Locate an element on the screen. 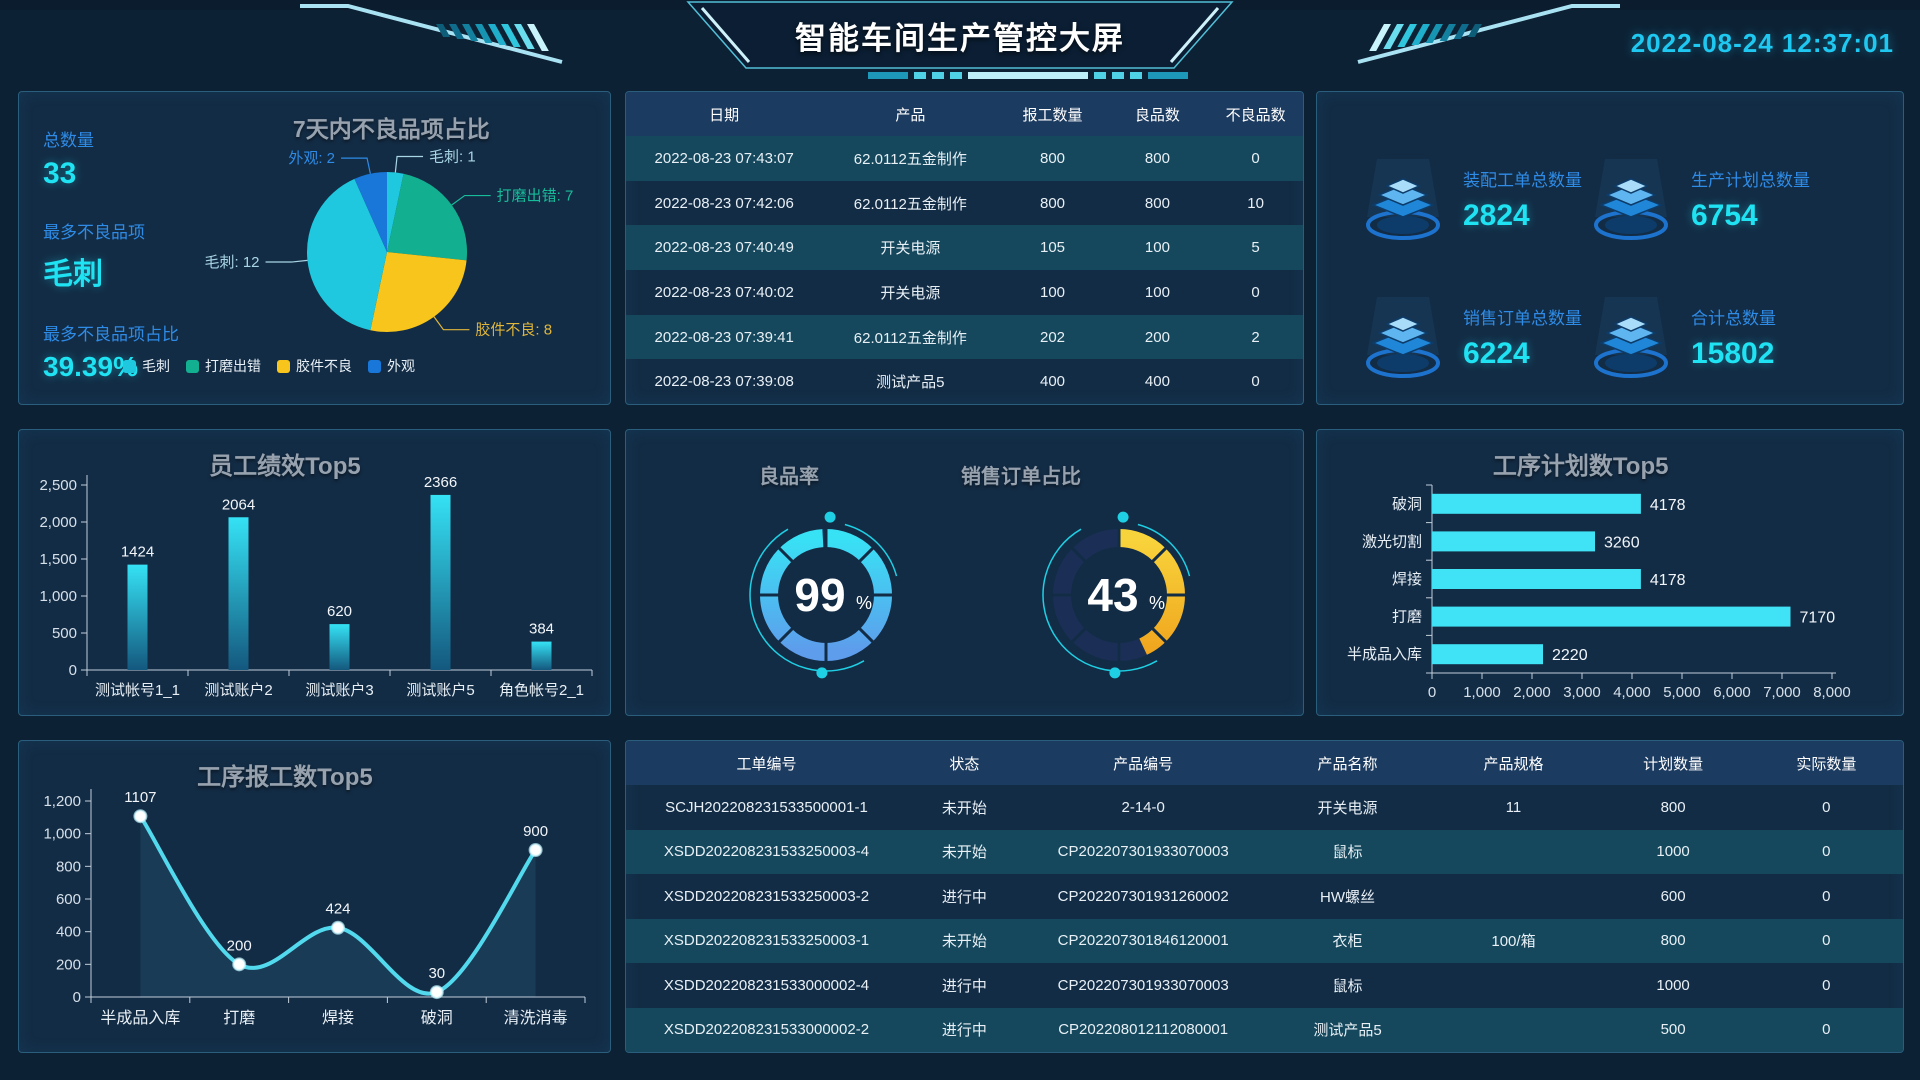 The height and width of the screenshot is (1080, 1920). bar-value-label: 2220 is located at coordinates (1570, 655).